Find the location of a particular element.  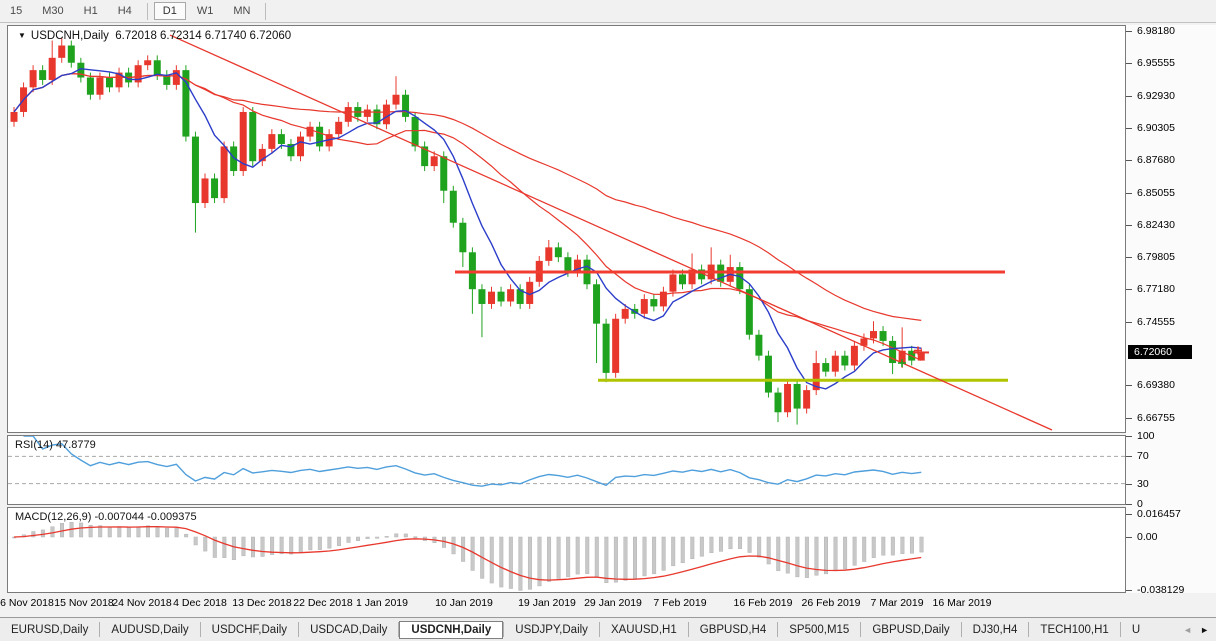

date-axis-label: 10 Jan 2019 is located at coordinates (464, 603).